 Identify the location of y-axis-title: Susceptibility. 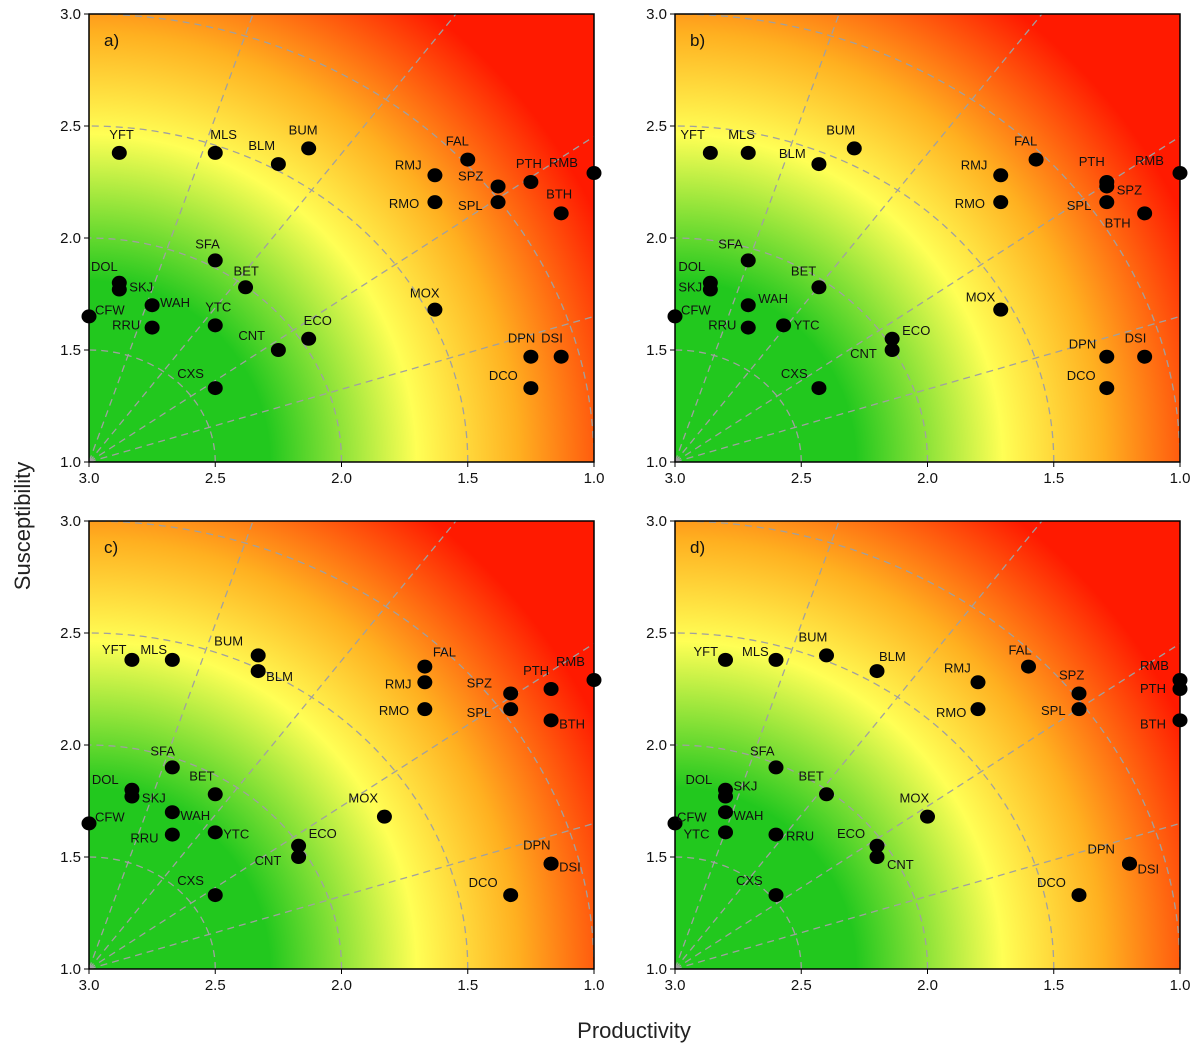
(22, 526).